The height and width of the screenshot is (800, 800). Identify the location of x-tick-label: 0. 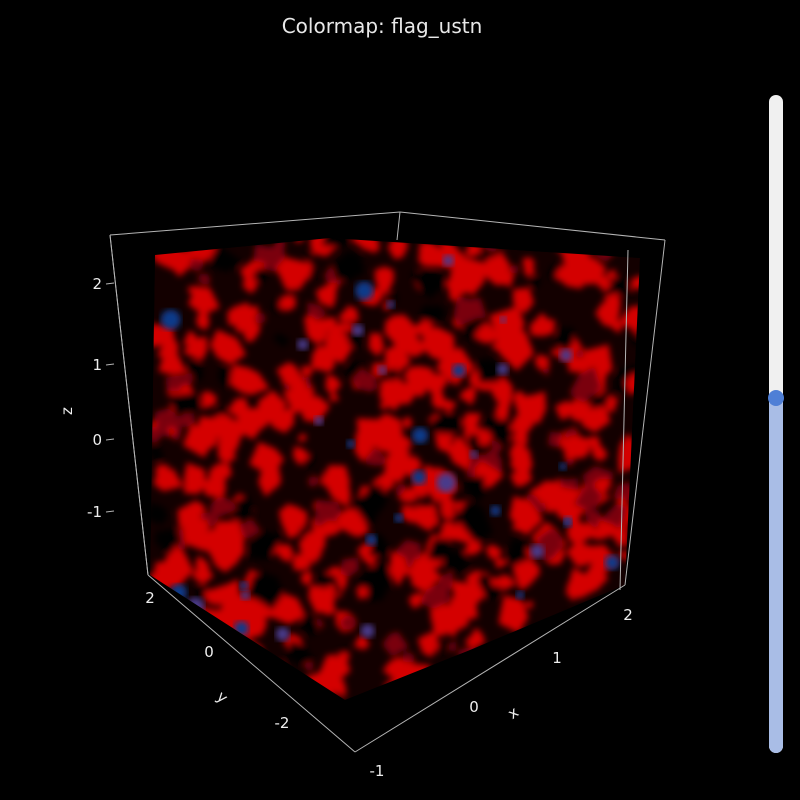
(474, 707).